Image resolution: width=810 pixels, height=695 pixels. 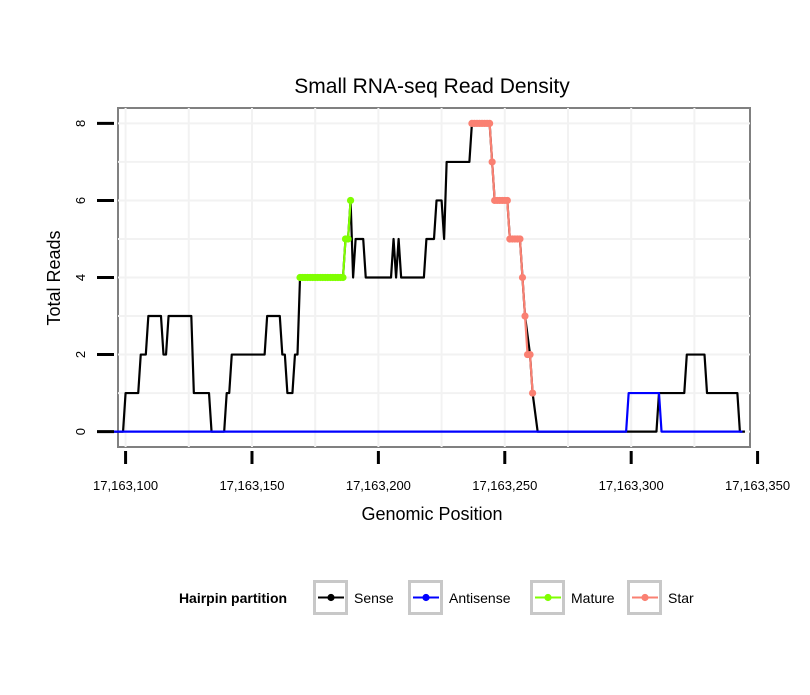 I want to click on legend-label-antisense: Antisense, so click(x=480, y=598).